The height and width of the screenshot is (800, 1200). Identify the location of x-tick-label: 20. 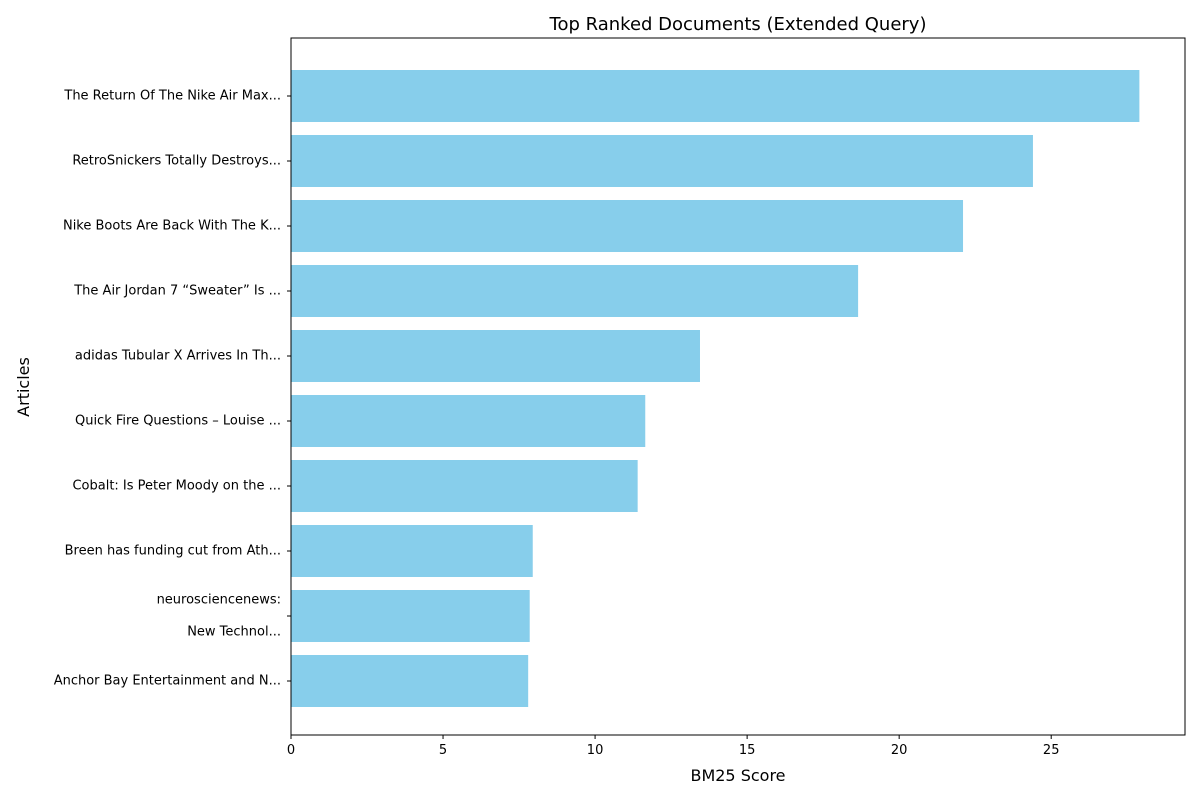
(899, 750).